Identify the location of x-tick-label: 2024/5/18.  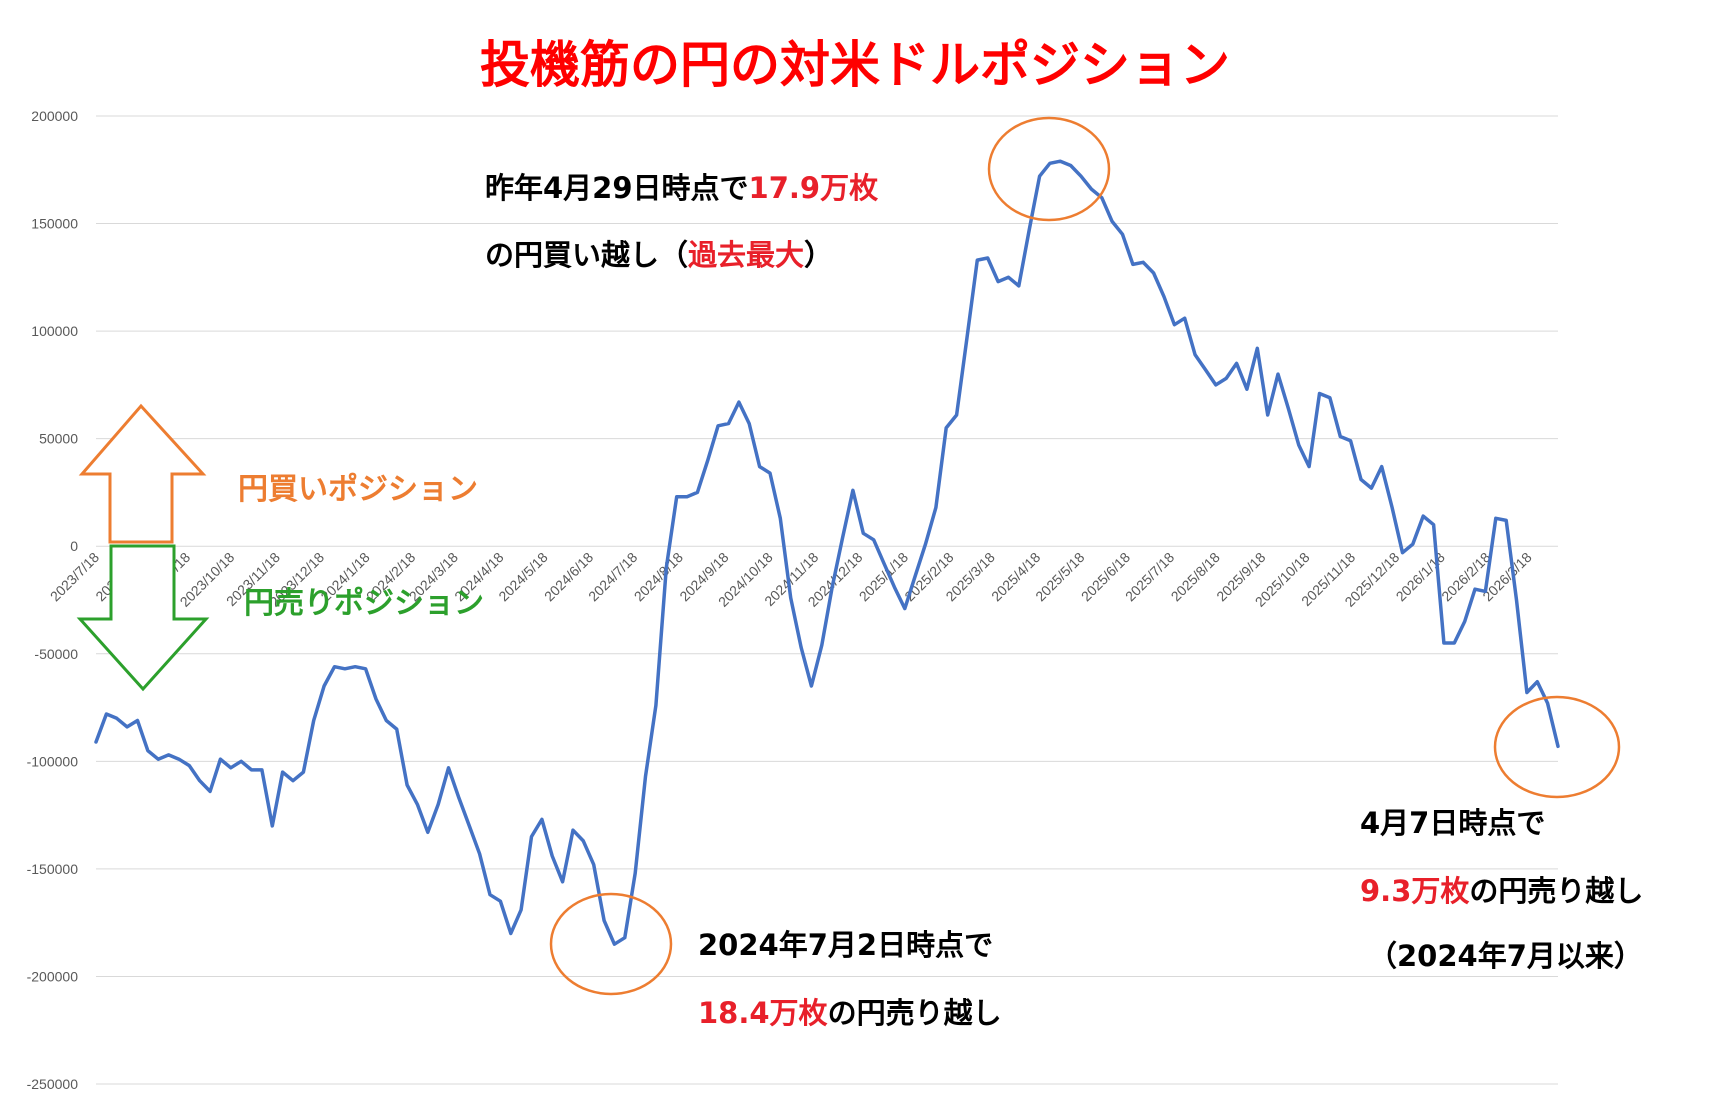
(523, 577).